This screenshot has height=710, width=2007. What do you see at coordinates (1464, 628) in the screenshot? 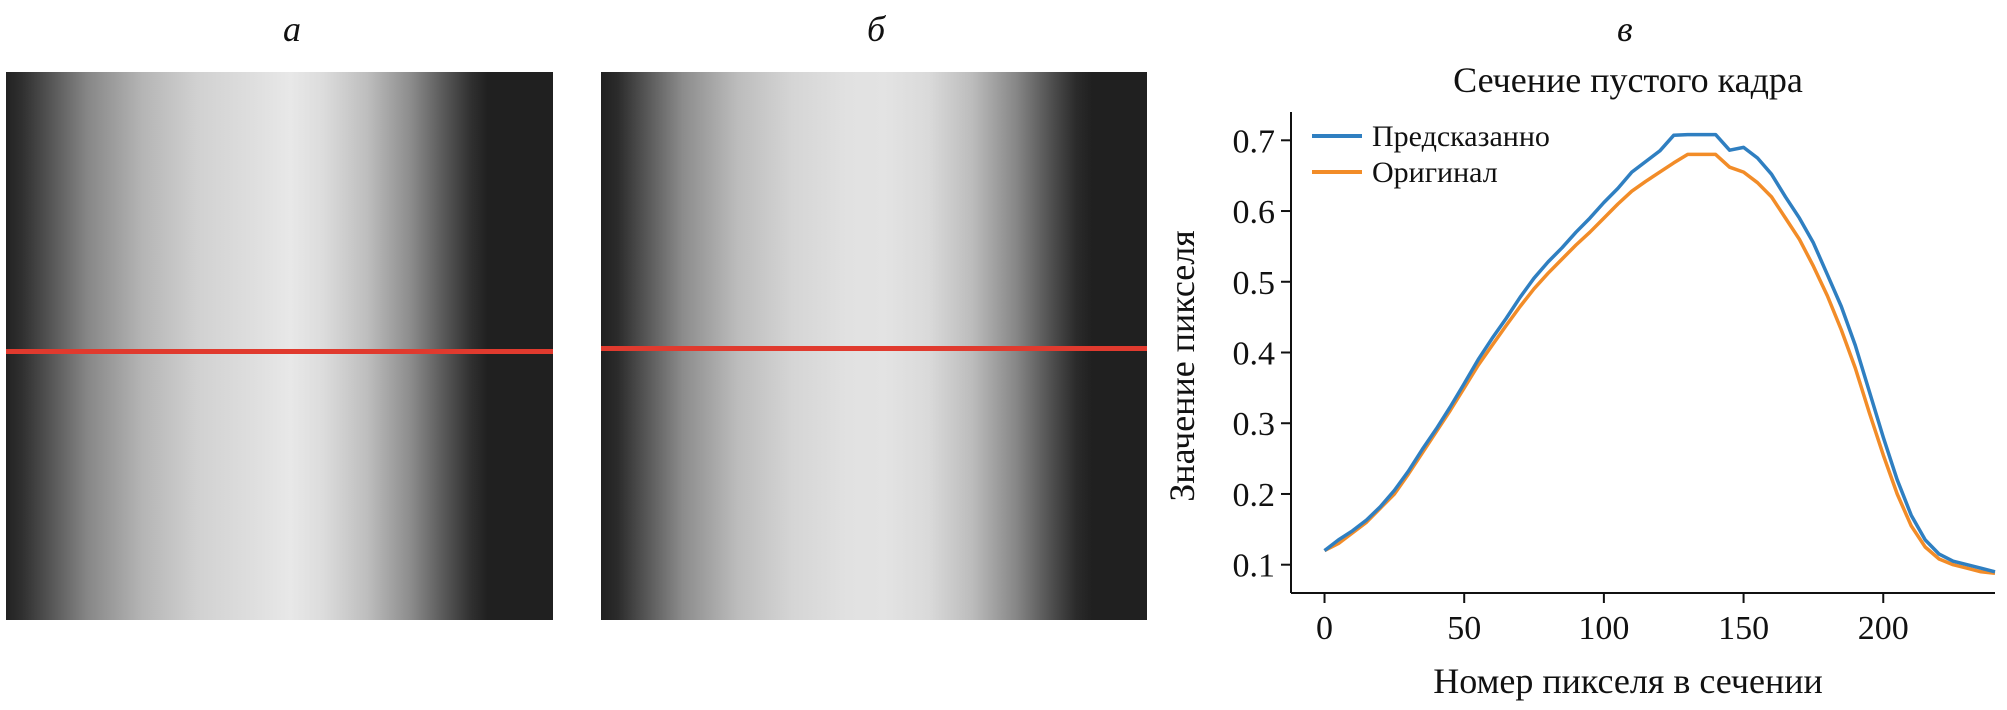
I see `x-tick-label: 50` at bounding box center [1464, 628].